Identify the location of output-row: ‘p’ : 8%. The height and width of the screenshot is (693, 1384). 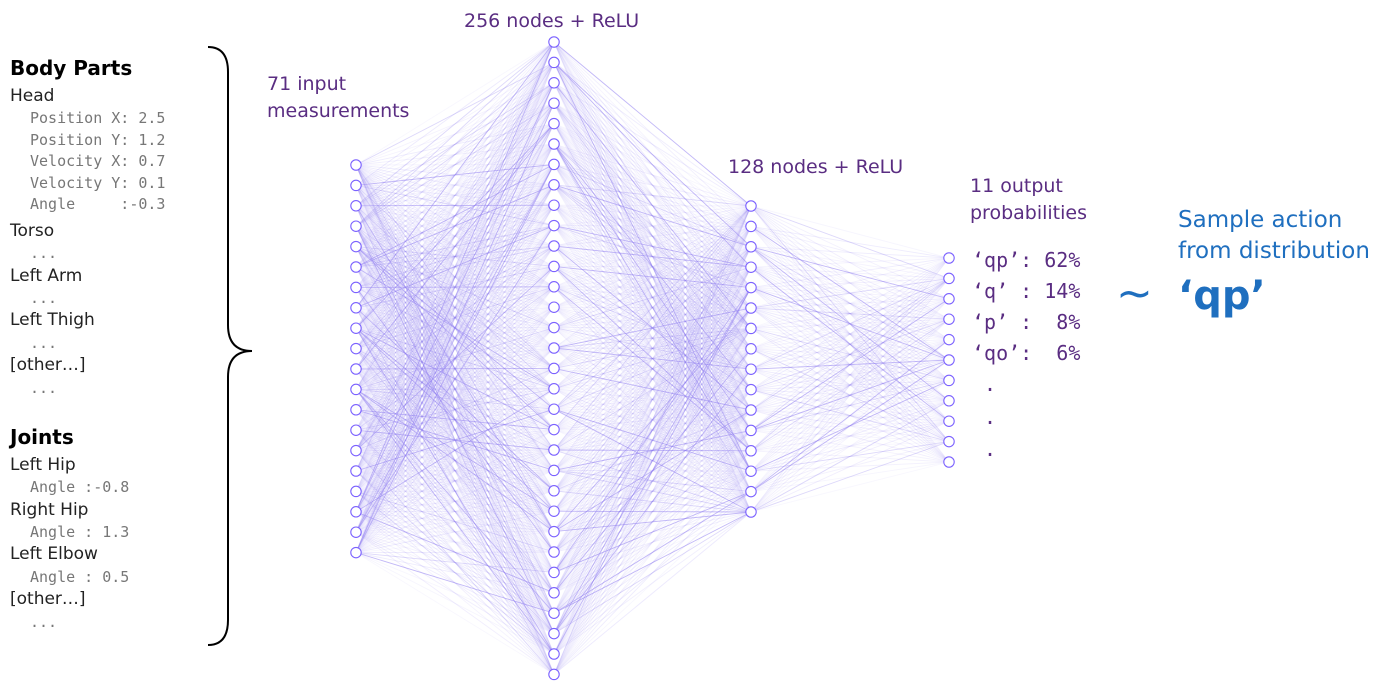
(1026, 322).